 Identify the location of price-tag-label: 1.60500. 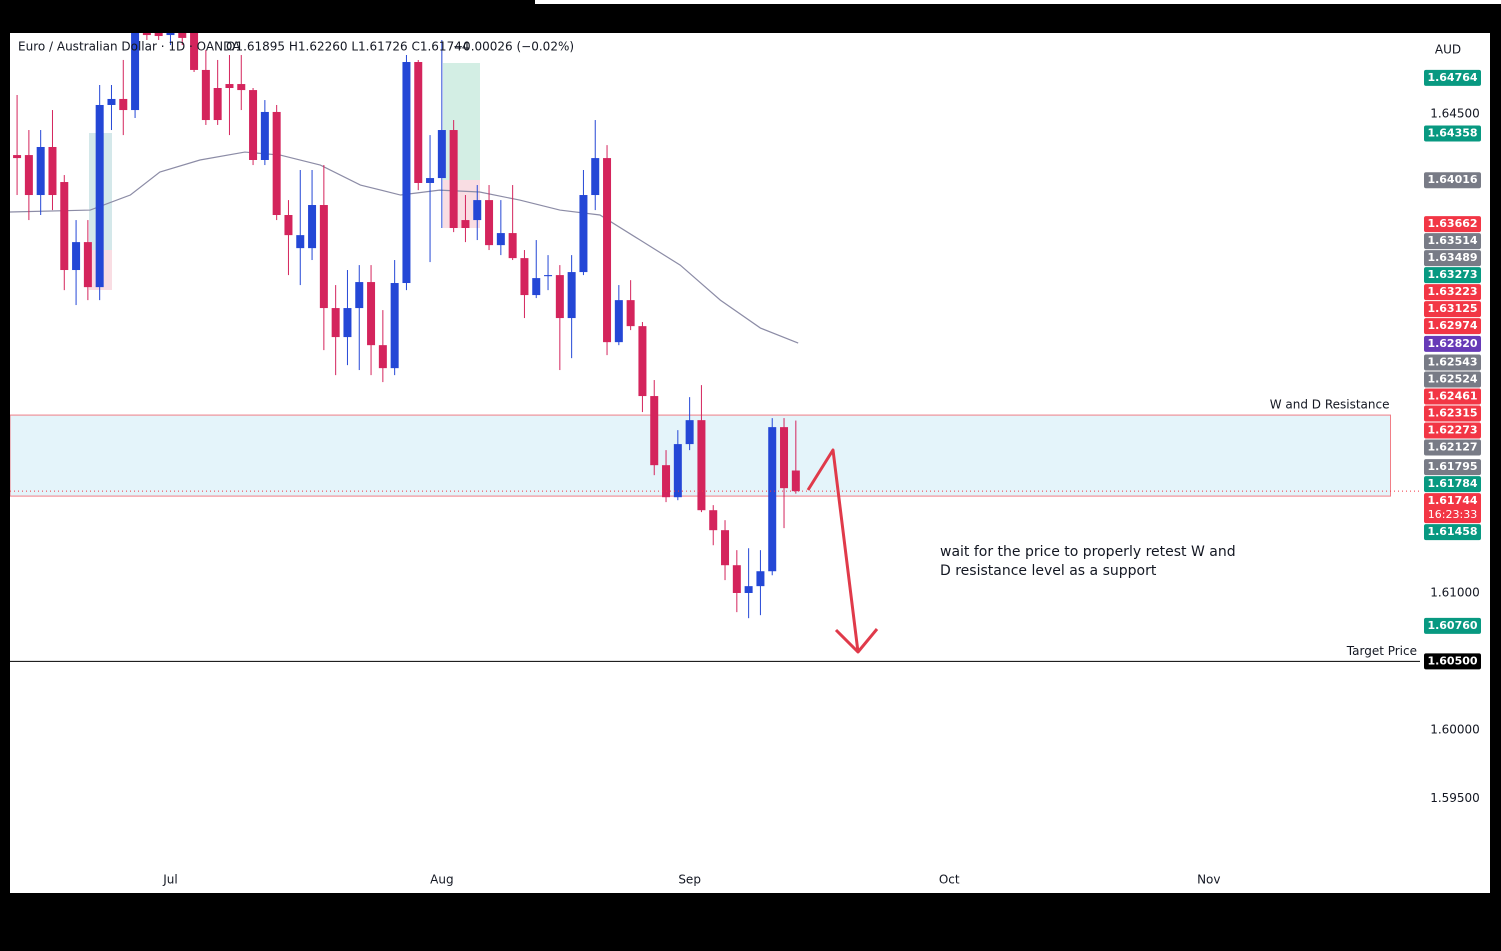
(1452, 660).